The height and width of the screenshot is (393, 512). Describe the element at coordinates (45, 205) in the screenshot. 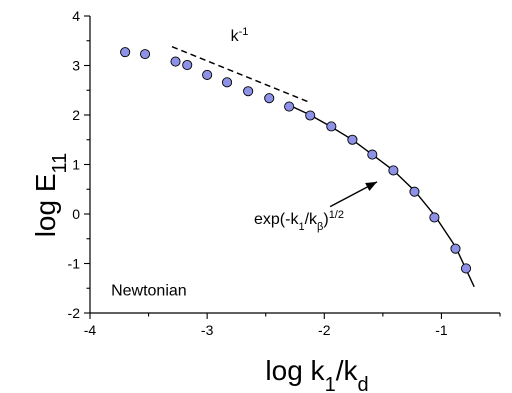

I see `y-axis-title-main: log E` at that location.